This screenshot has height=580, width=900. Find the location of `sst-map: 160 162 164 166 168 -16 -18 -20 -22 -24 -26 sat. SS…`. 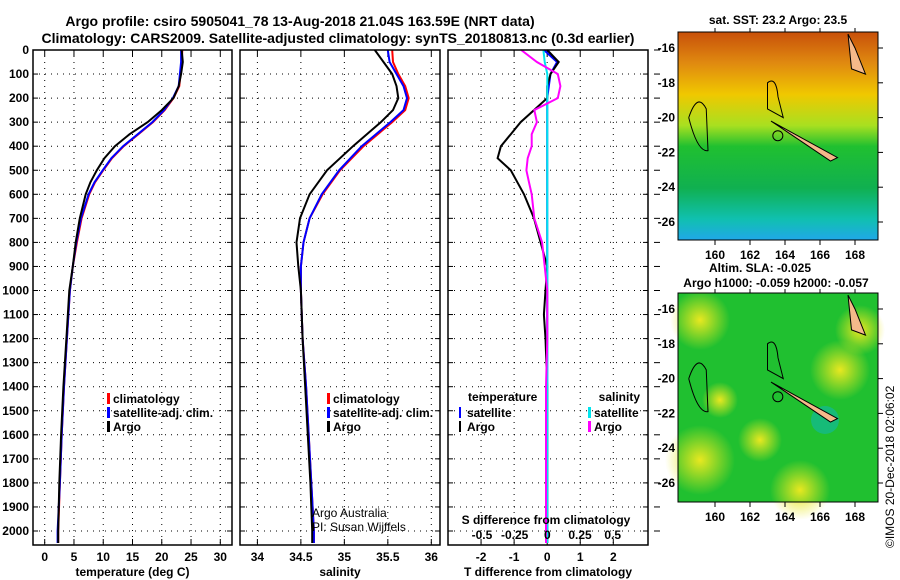

sst-map: 160 162 164 166 168 -16 -18 -20 -22 -24 -26 sat. SS… is located at coordinates (770, 137).